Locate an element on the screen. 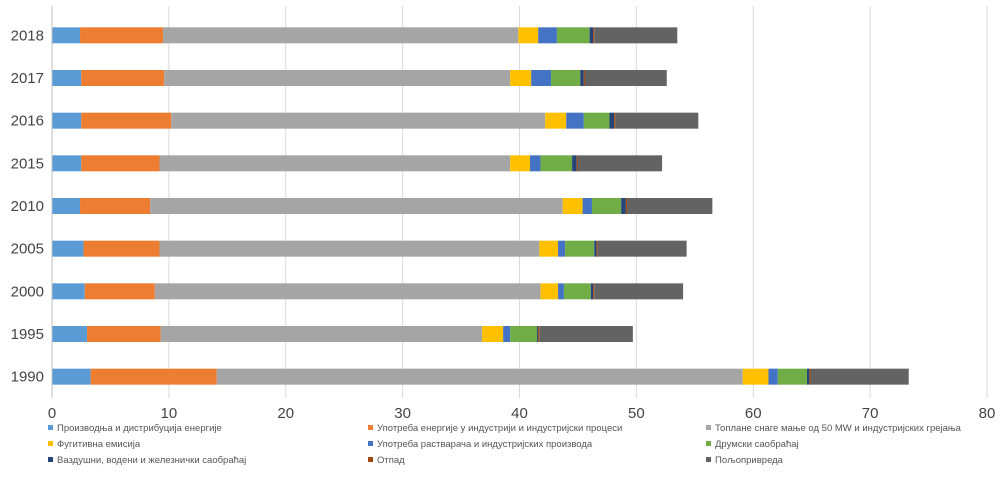 The height and width of the screenshot is (493, 1008). x-tick-label: 20 is located at coordinates (285, 413).